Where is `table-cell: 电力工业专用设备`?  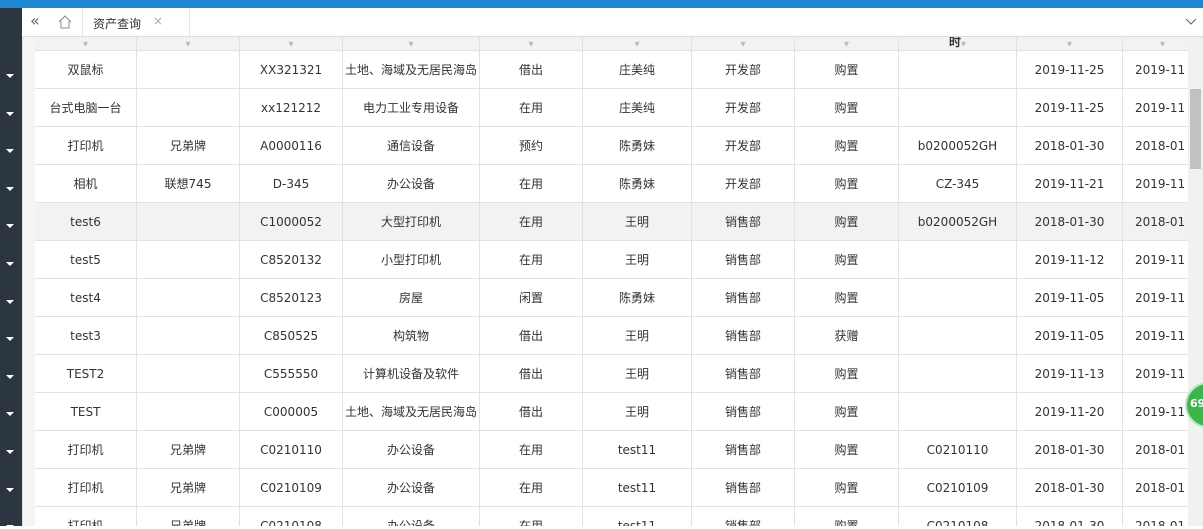
table-cell: 电力工业专用设备 is located at coordinates (411, 108).